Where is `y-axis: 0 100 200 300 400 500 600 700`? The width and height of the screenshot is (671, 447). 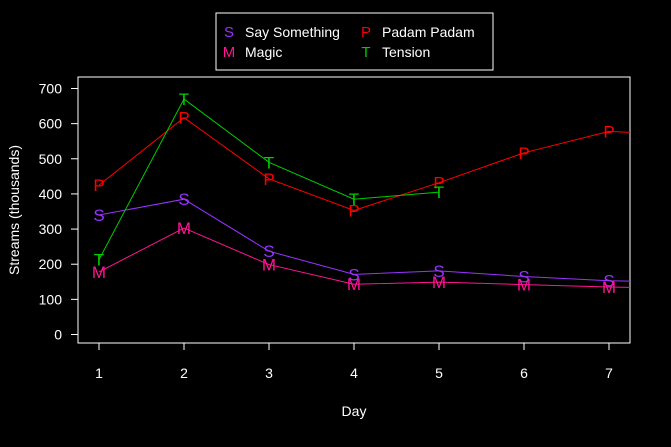 y-axis: 0 100 200 300 400 500 600 700 is located at coordinates (59, 212).